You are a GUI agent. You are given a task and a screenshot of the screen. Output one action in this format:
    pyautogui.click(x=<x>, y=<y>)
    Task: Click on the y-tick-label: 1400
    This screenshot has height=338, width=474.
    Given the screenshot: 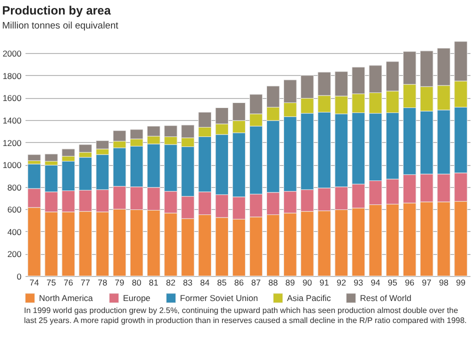 What is the action you would take?
    pyautogui.click(x=12, y=121)
    